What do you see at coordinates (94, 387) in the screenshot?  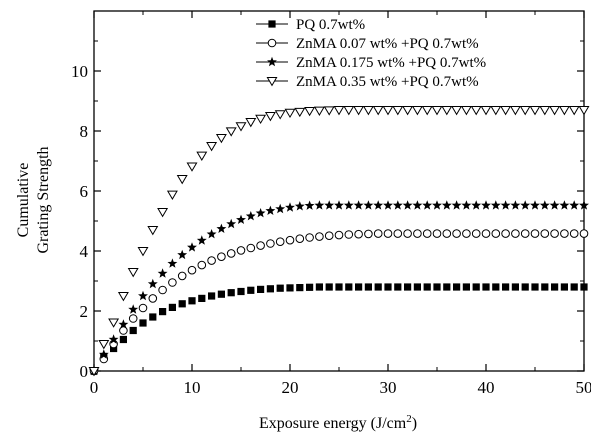 I see `x-tick-label: 0` at bounding box center [94, 387].